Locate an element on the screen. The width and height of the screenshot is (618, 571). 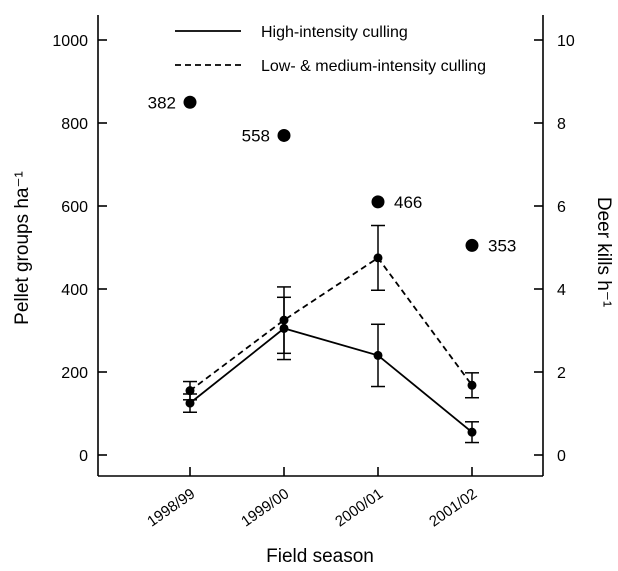
y-tick-label-right: 10 is located at coordinates (566, 41).